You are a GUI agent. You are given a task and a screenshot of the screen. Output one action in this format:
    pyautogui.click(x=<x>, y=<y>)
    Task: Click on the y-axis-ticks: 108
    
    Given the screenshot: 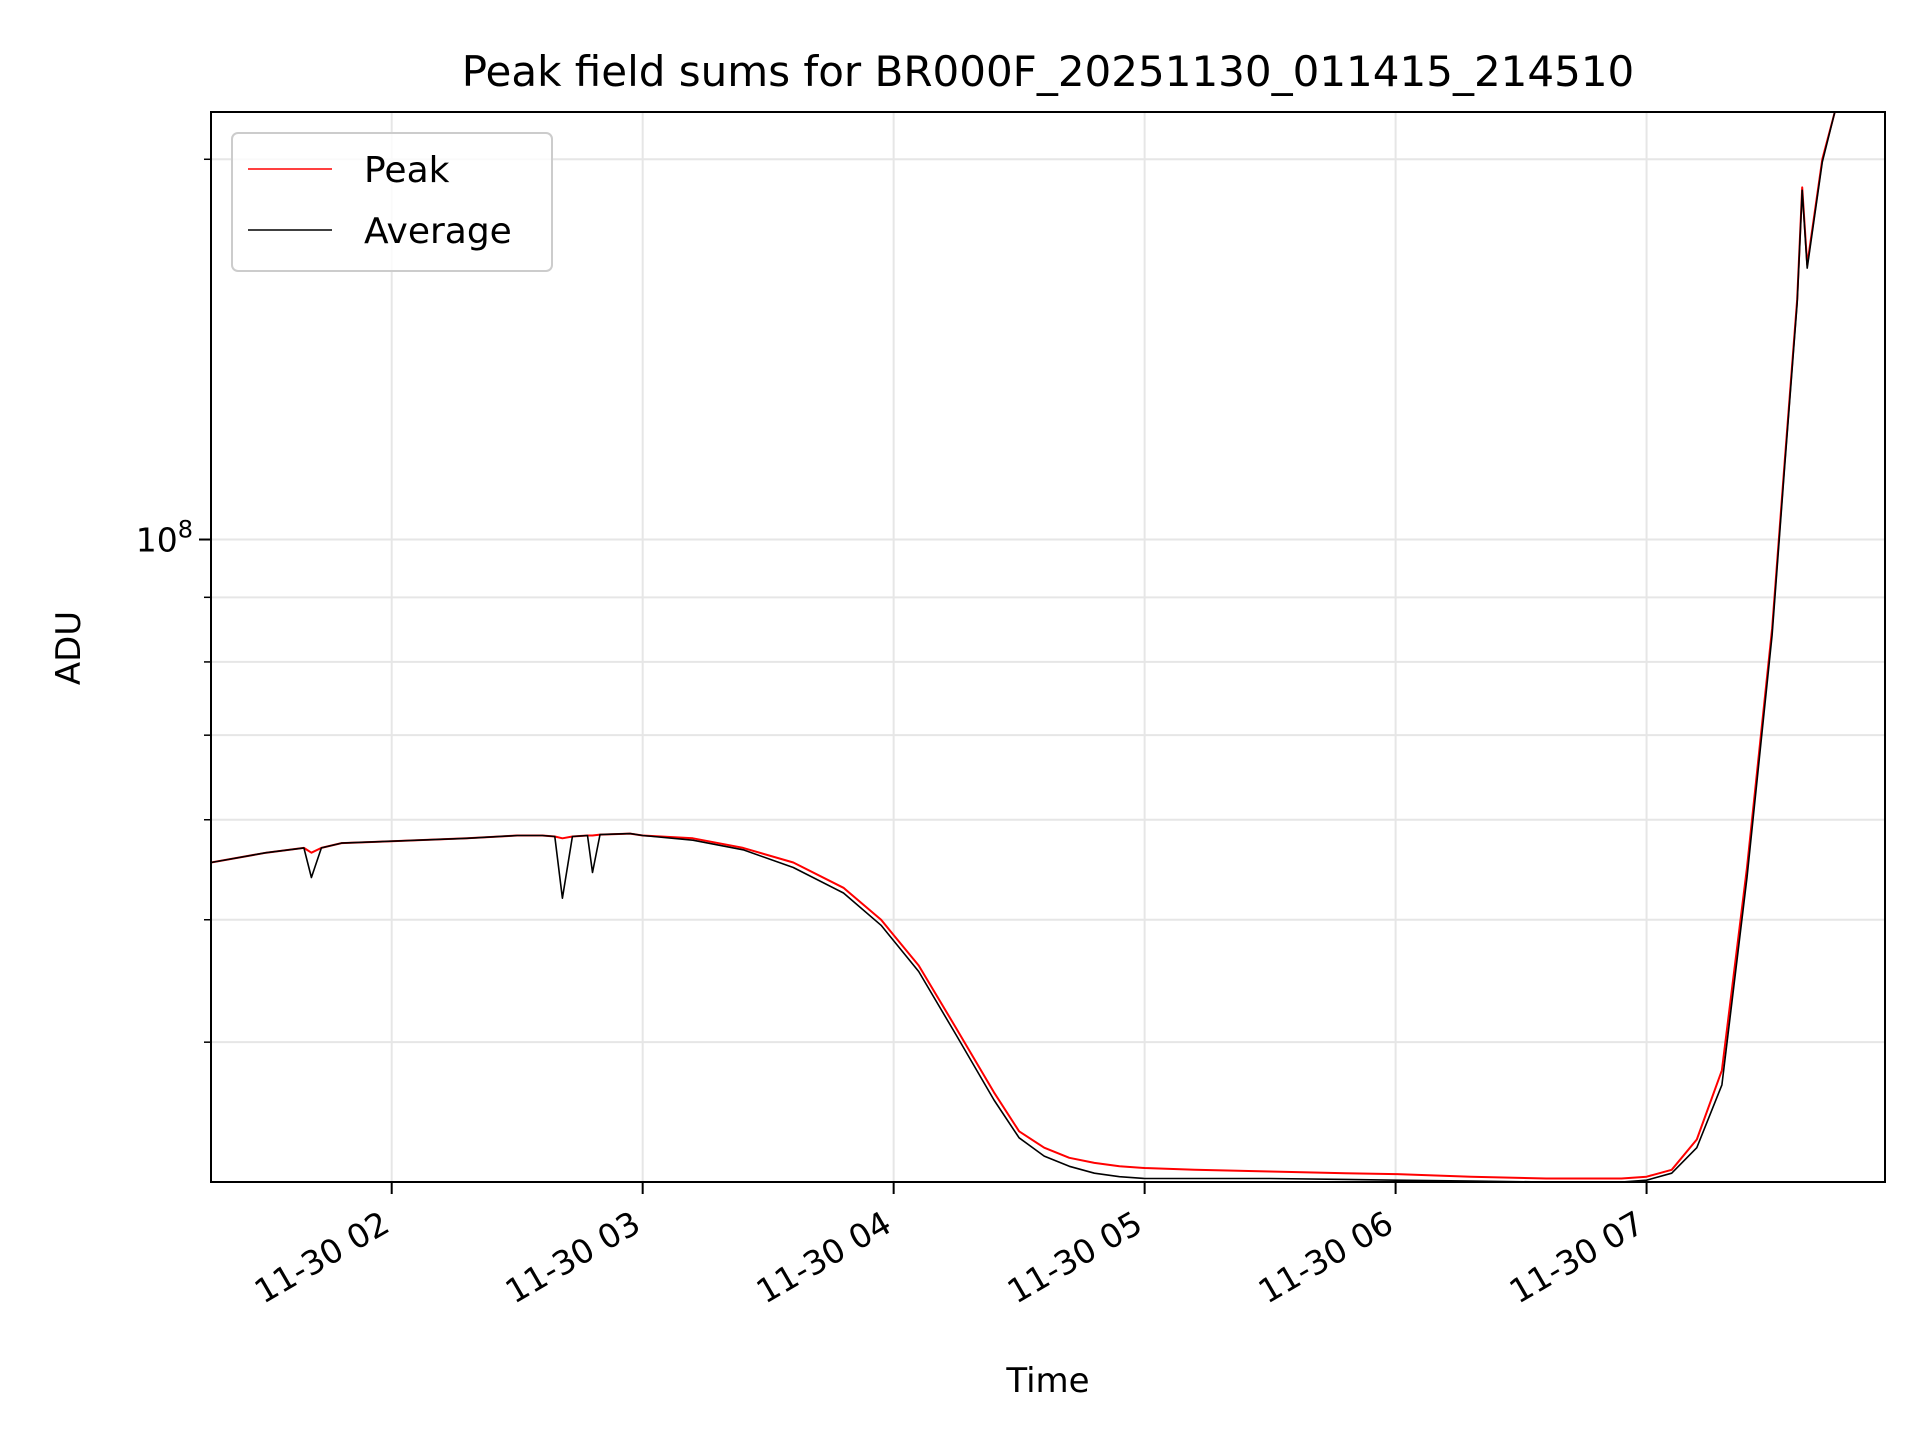 What is the action you would take?
    pyautogui.click(x=173, y=600)
    